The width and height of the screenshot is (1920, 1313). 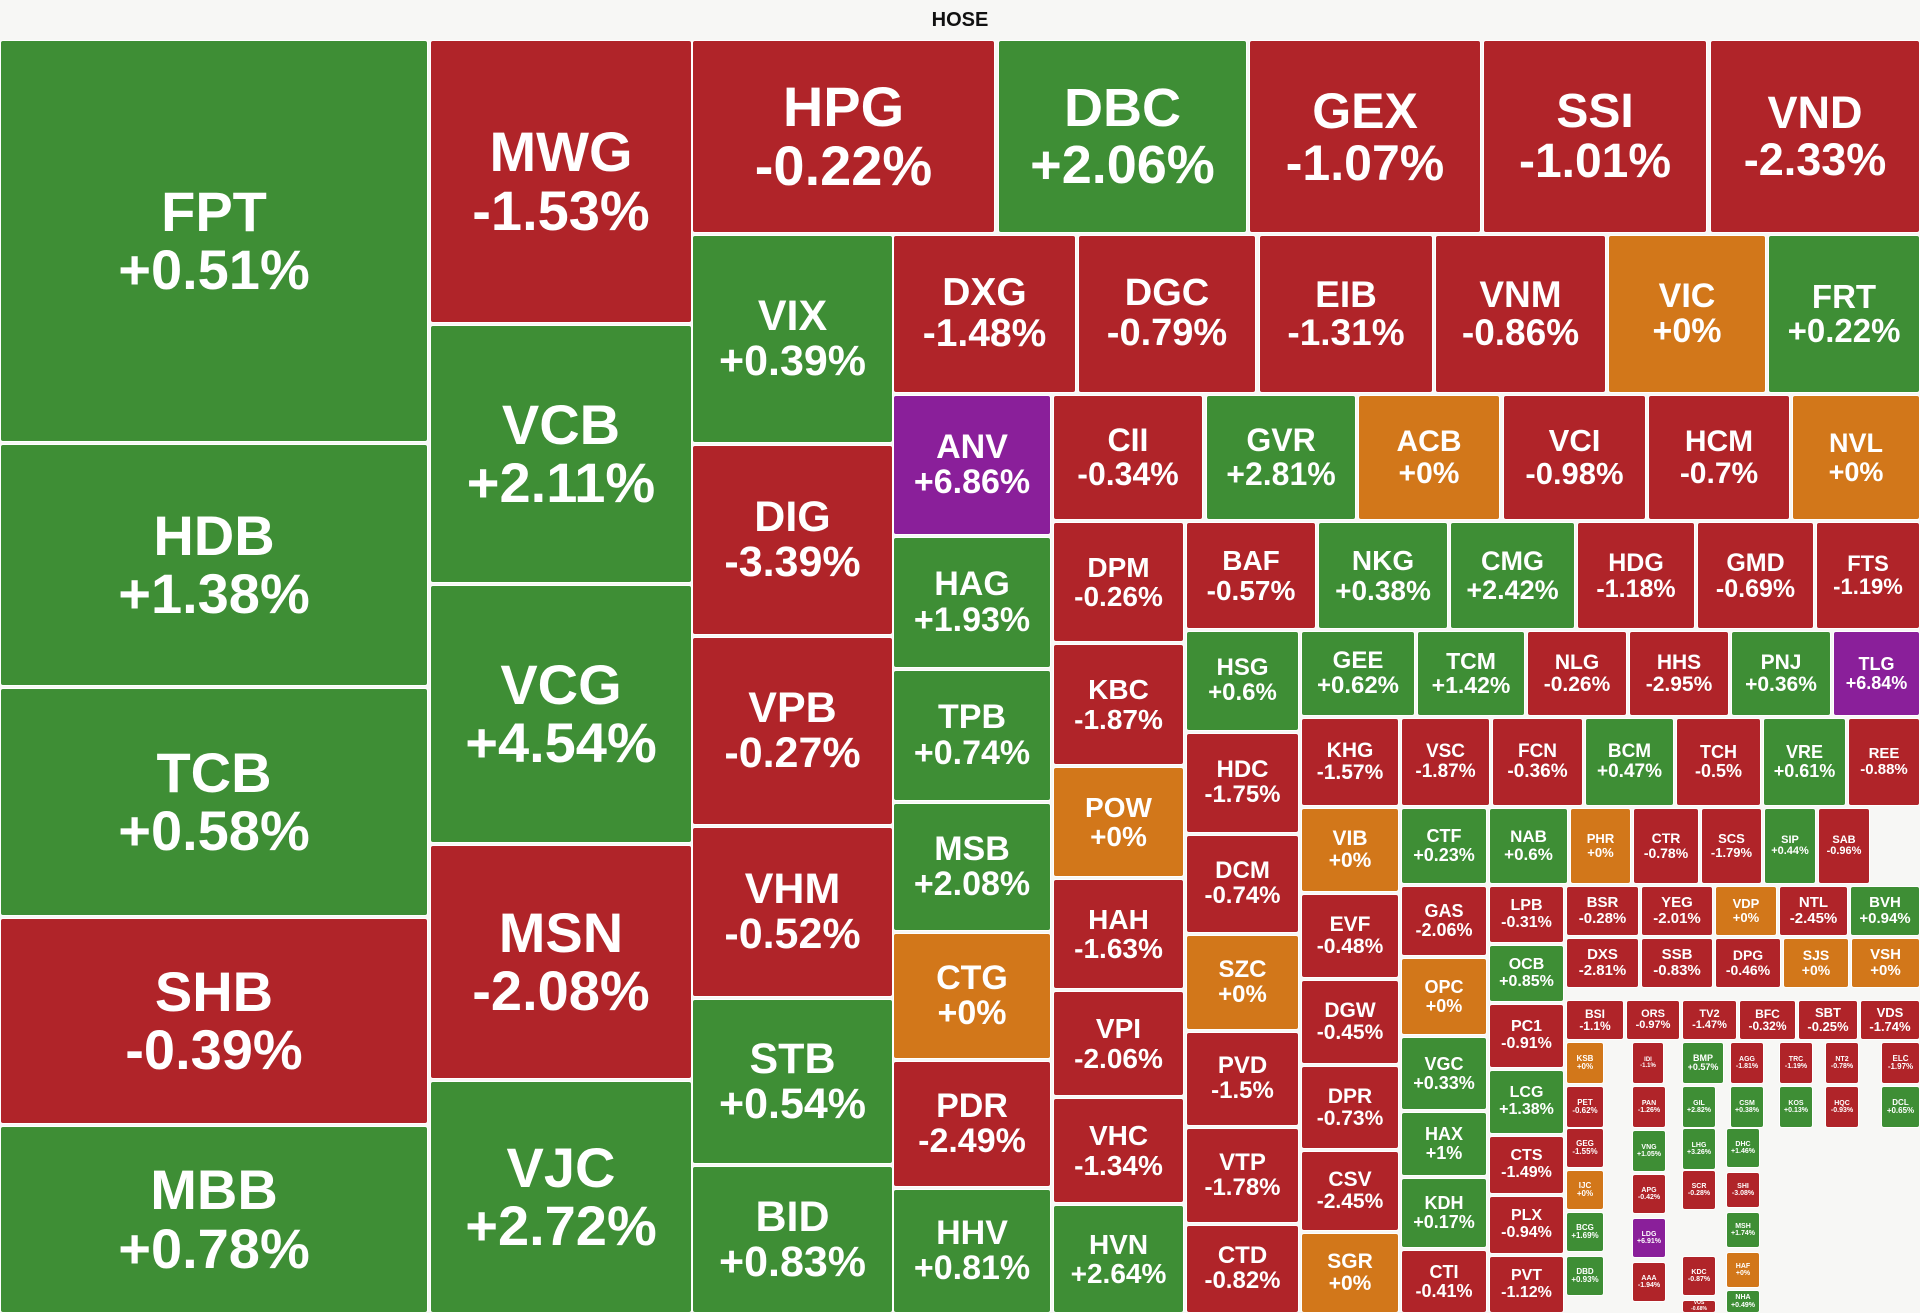 What do you see at coordinates (1242, 1079) in the screenshot?
I see `stock-tile-pvd: PVD -1.5%` at bounding box center [1242, 1079].